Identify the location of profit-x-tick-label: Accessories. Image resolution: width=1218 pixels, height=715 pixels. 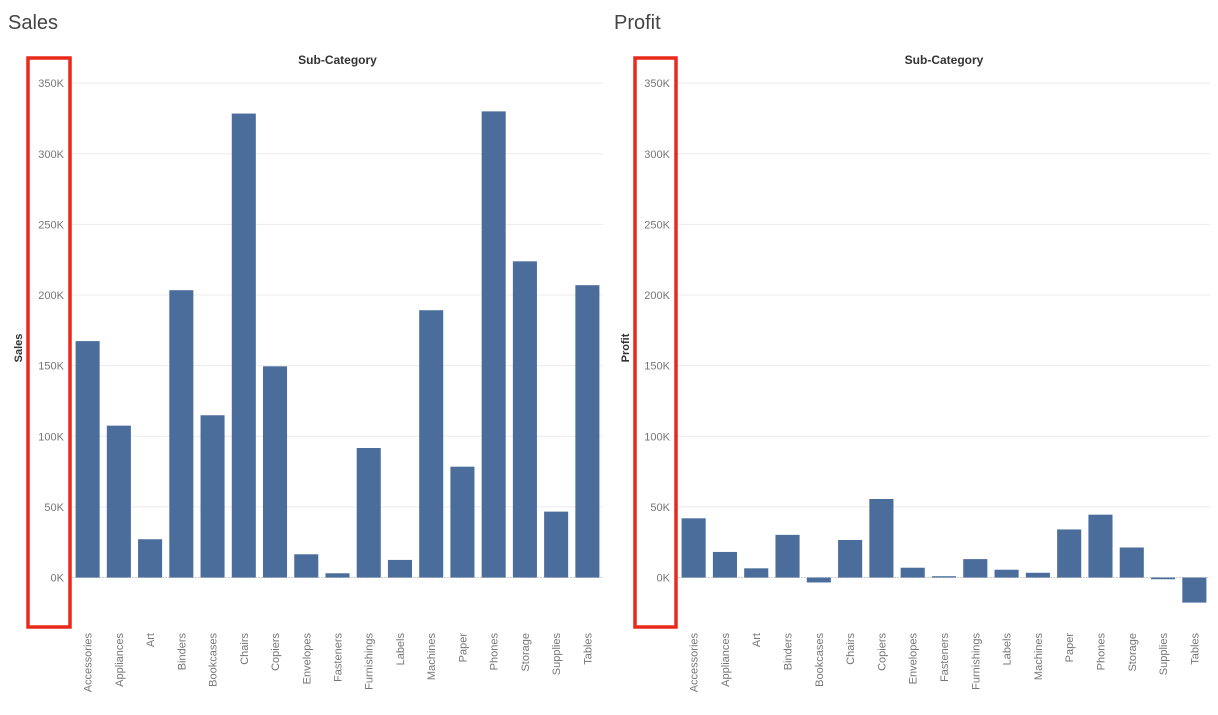
(695, 663).